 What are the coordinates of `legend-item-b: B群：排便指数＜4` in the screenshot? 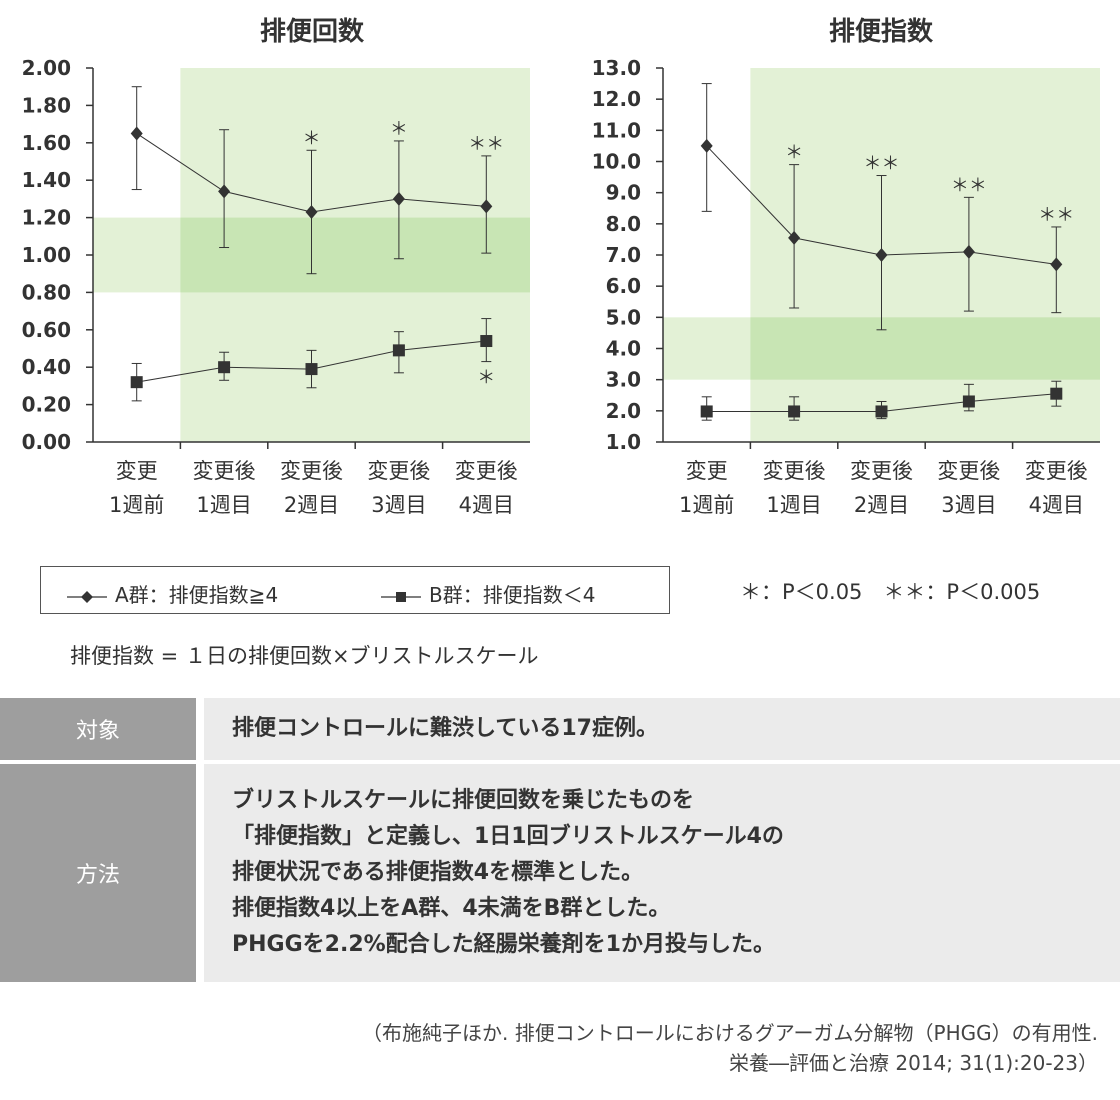 It's located at (488, 593).